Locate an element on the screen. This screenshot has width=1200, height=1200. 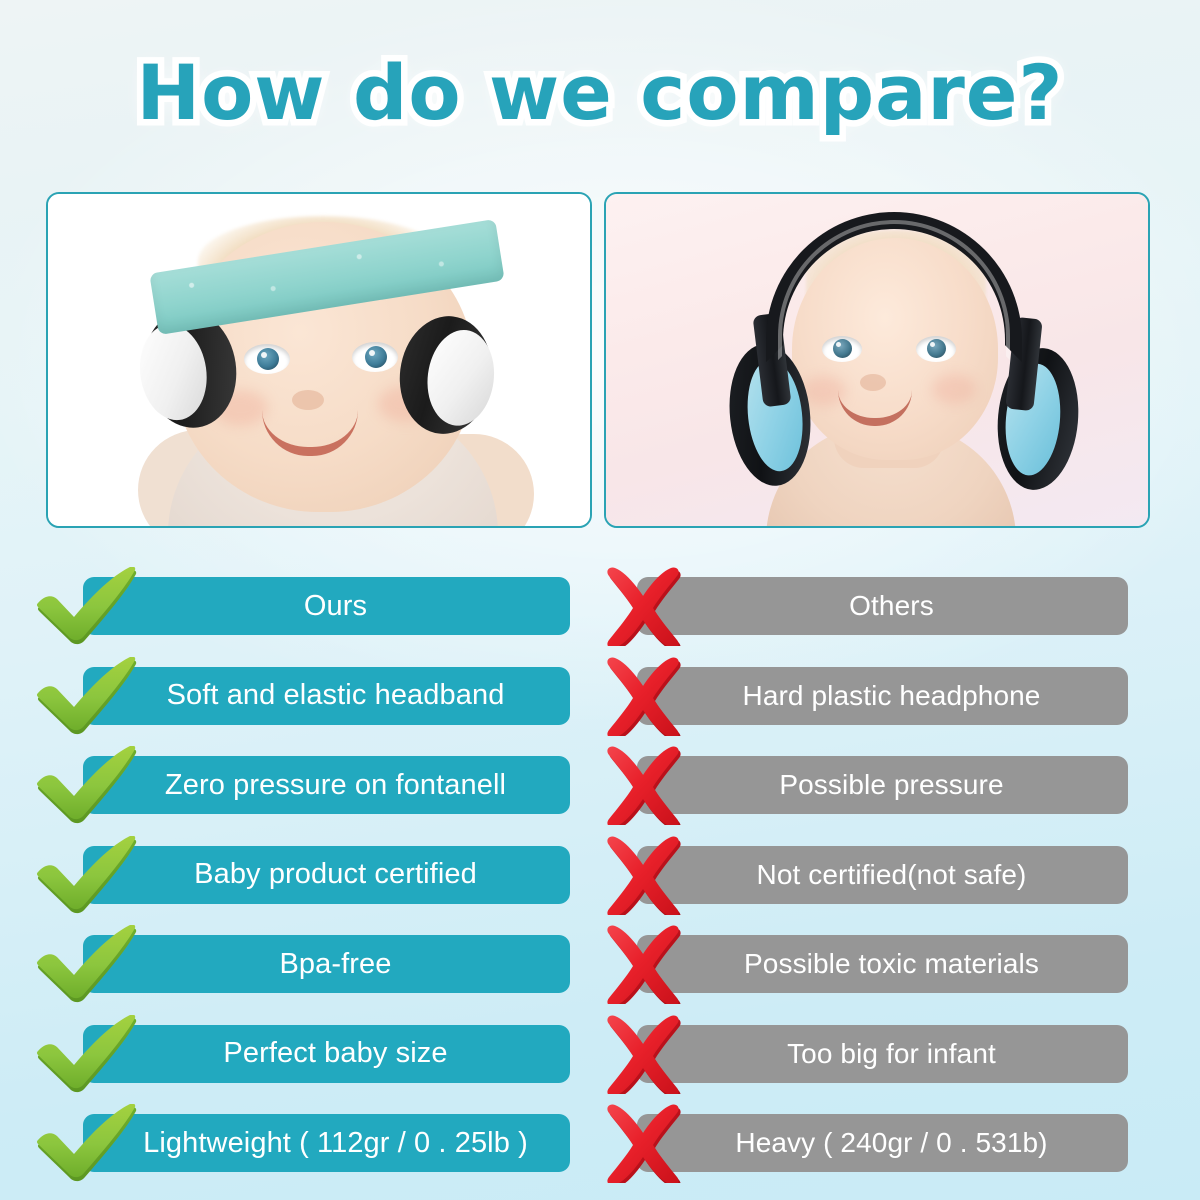
others-bar: Possible toxic materials is located at coordinates (882, 964).